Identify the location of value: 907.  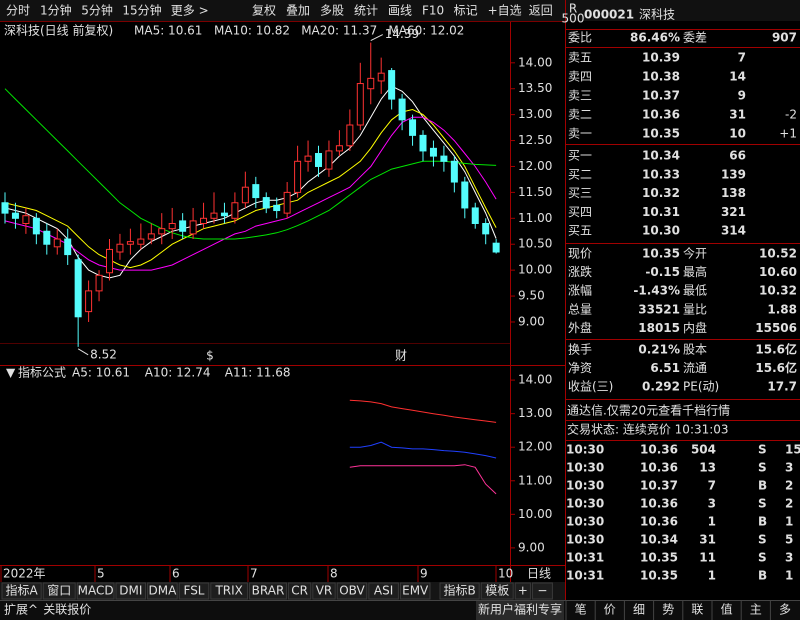
(784, 38).